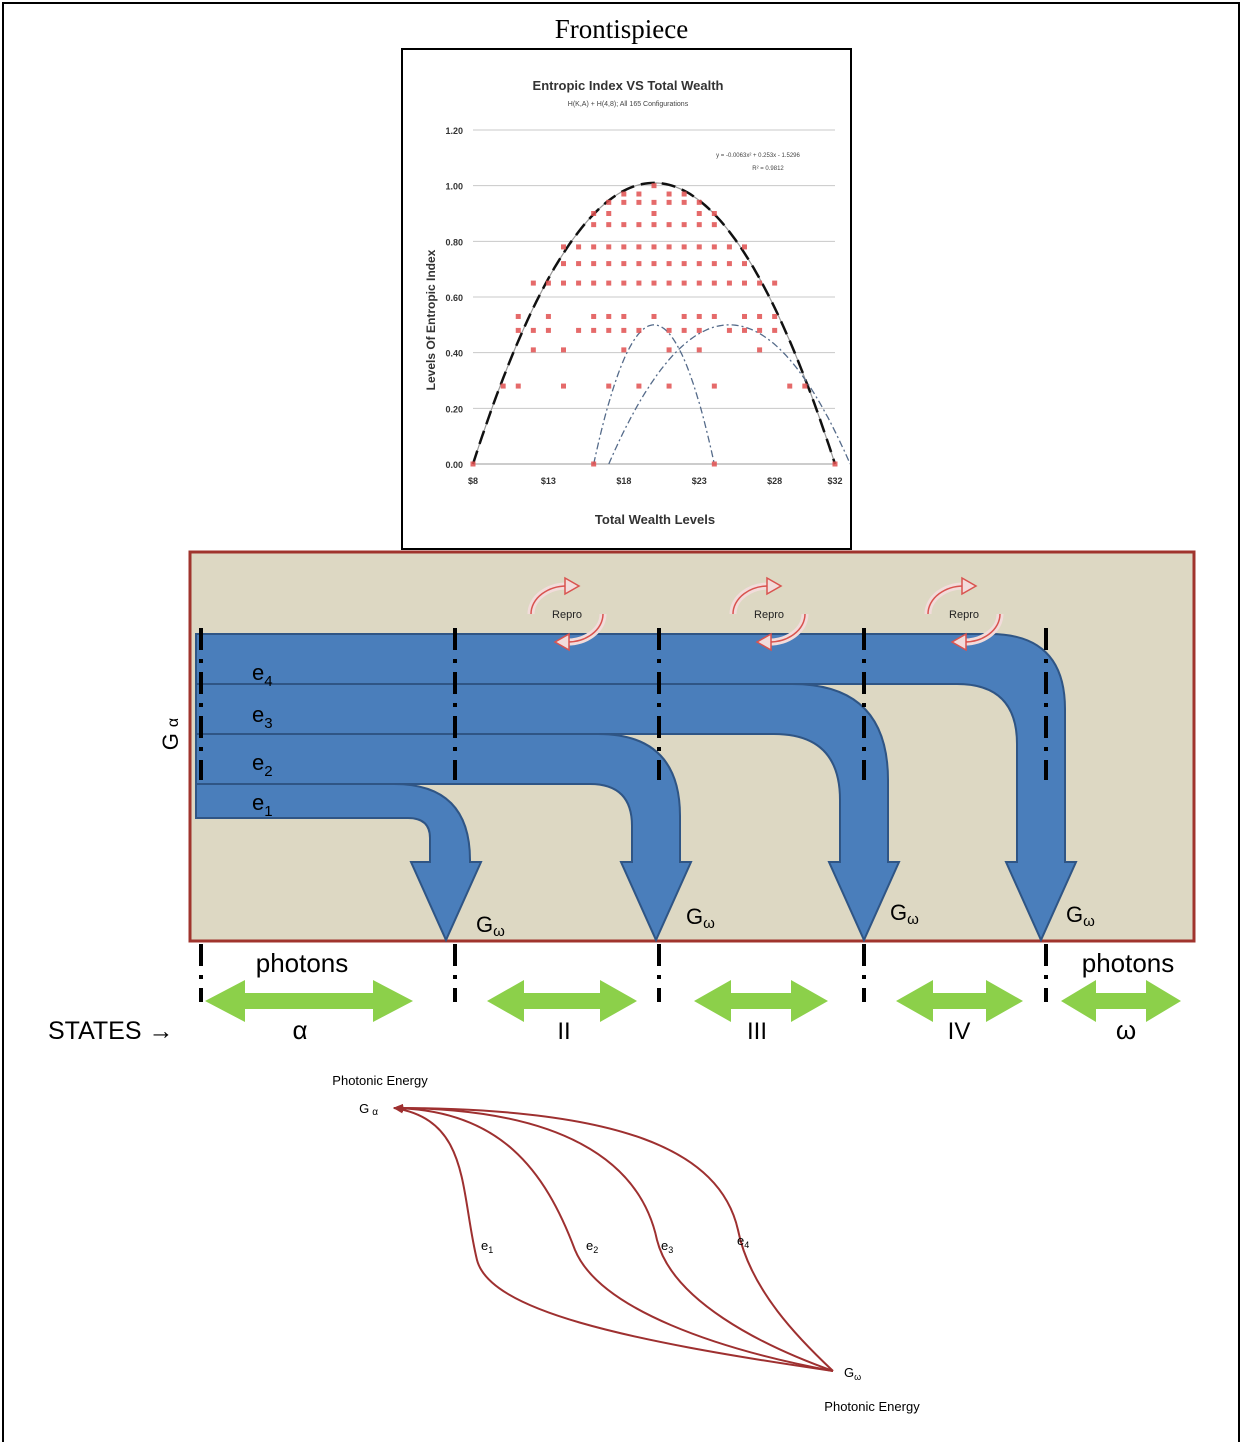 This screenshot has height=1442, width=1243. I want to click on state-label-iii: III, so click(757, 1031).